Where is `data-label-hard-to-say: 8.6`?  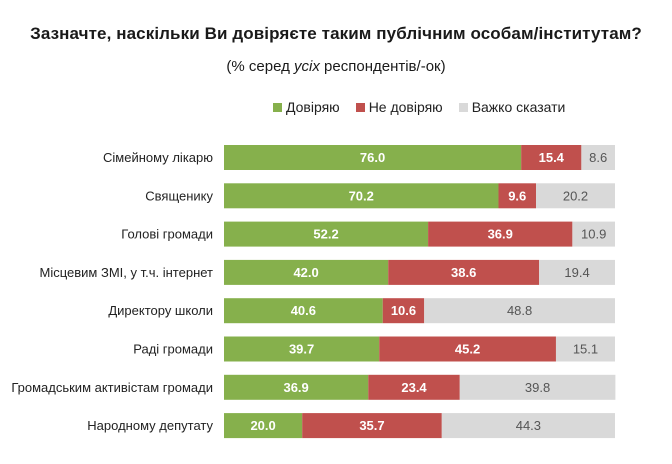
data-label-hard-to-say: 8.6 is located at coordinates (598, 157).